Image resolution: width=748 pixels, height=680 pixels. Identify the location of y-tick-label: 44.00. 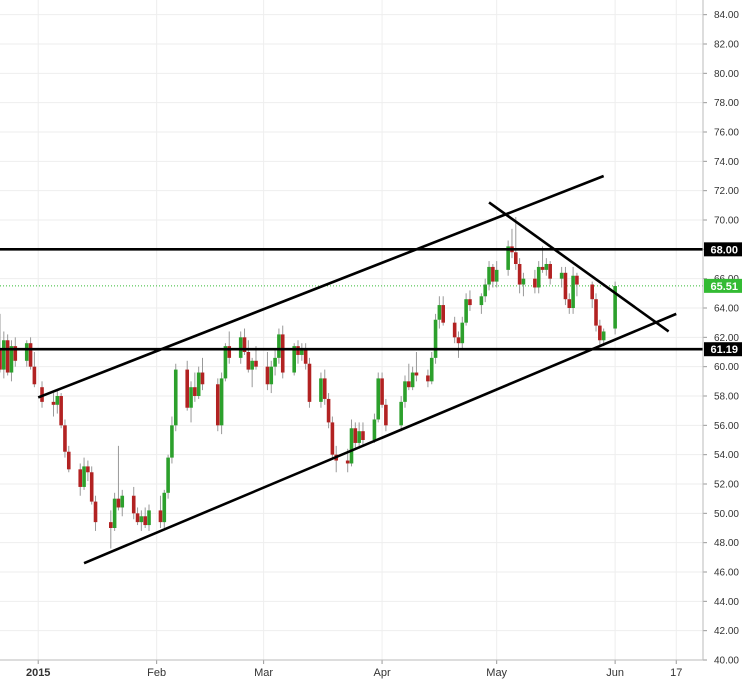
(726, 602).